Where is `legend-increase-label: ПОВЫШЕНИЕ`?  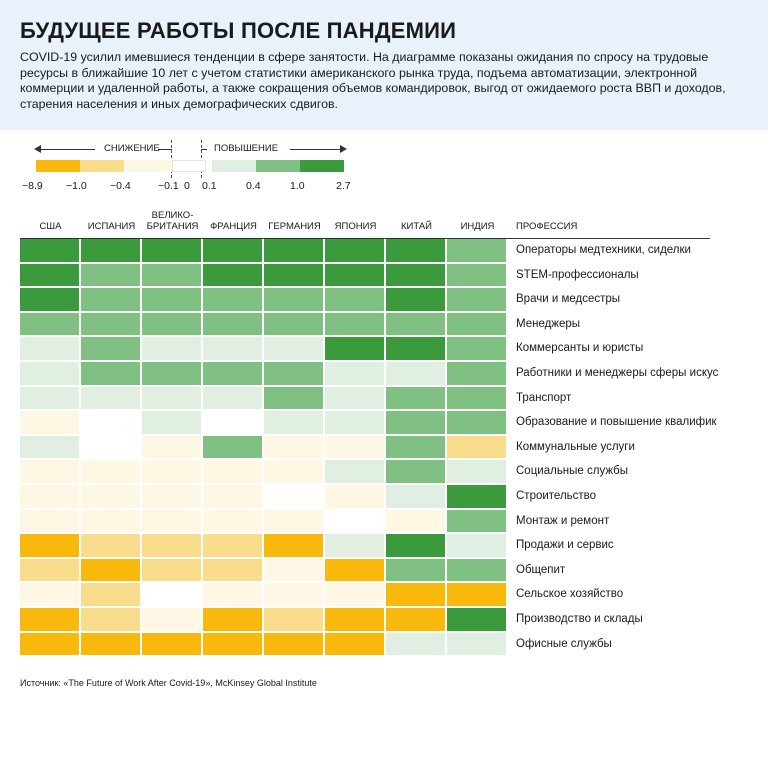
legend-increase-label: ПОВЫШЕНИЕ is located at coordinates (246, 148).